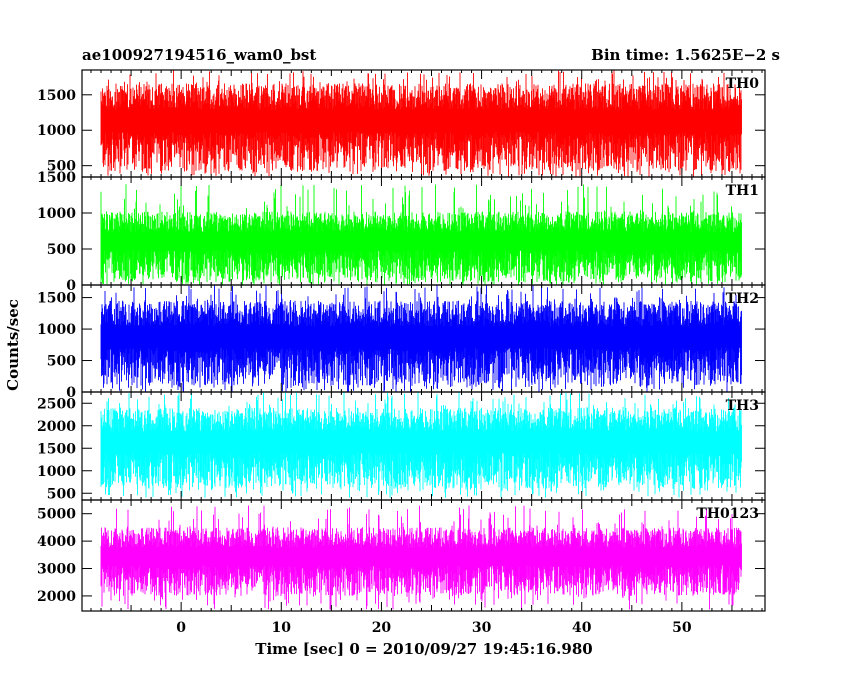 The width and height of the screenshot is (850, 680). Describe the element at coordinates (743, 84) in the screenshot. I see `panel-label: TH0` at that location.